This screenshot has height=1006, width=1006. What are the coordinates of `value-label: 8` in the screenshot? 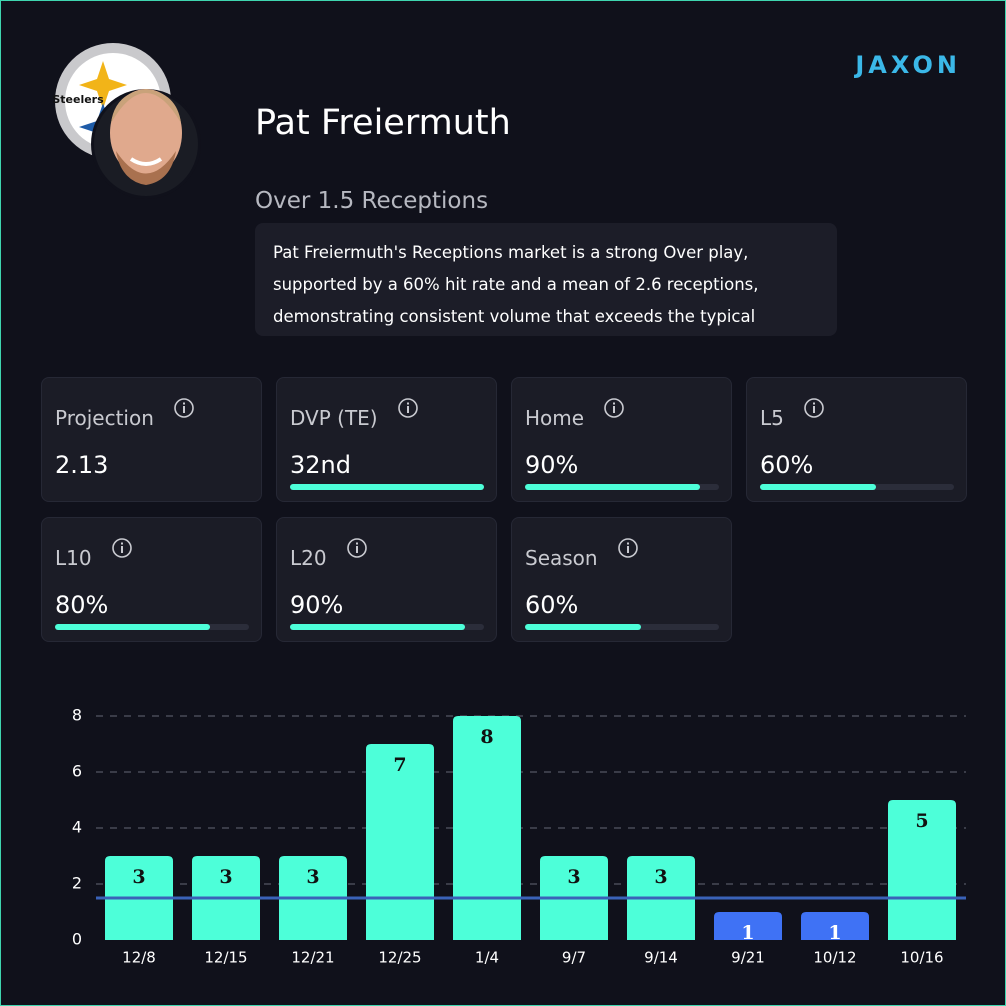 It's located at (486, 737).